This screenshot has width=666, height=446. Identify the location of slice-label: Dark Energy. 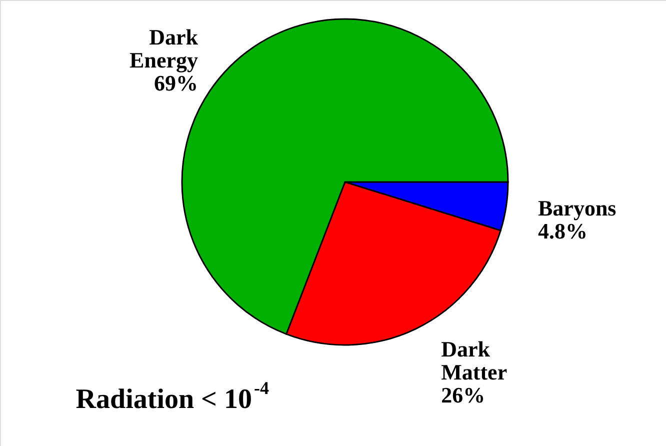
(164, 48).